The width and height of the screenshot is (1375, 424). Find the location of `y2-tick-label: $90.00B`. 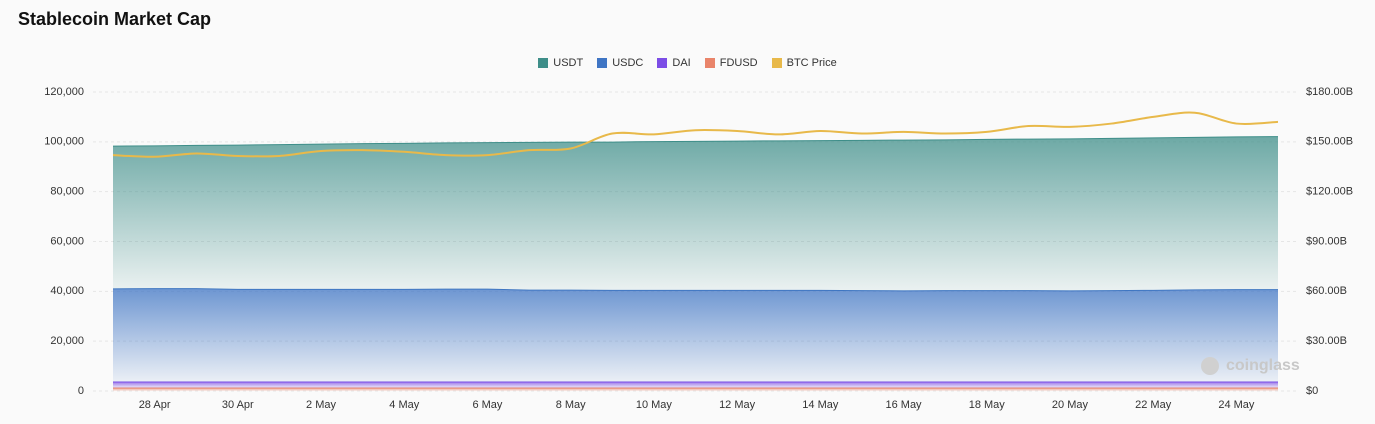

y2-tick-label: $90.00B is located at coordinates (1326, 241).